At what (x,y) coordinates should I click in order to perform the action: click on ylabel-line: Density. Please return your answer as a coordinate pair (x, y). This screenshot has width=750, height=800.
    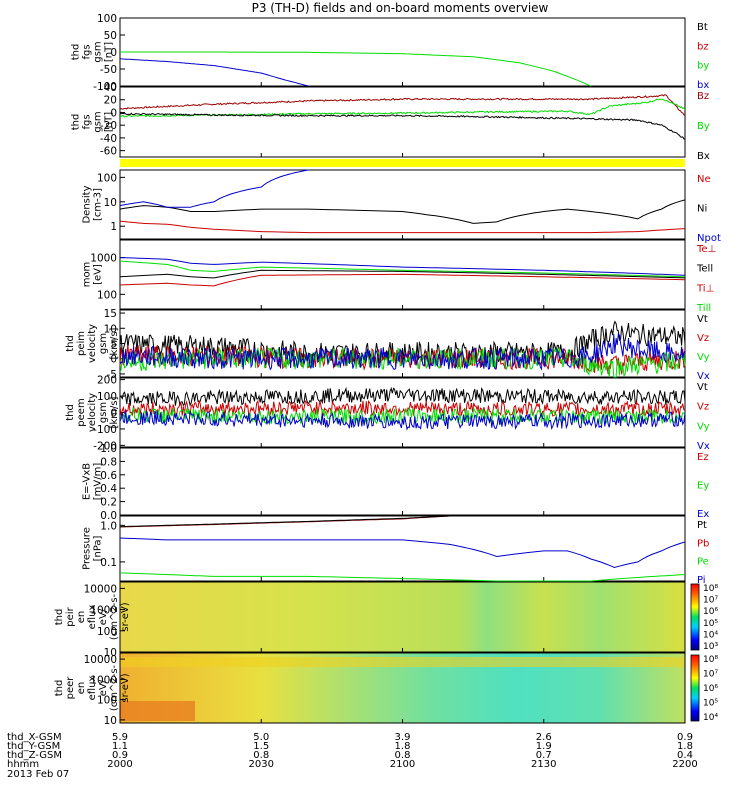
    Looking at the image, I should click on (87, 204).